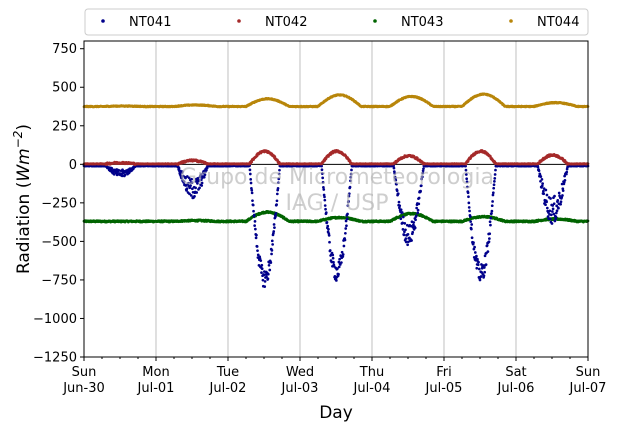 The image size is (617, 431). What do you see at coordinates (286, 22) in the screenshot?
I see `legend-label-nt042: NT042` at bounding box center [286, 22].